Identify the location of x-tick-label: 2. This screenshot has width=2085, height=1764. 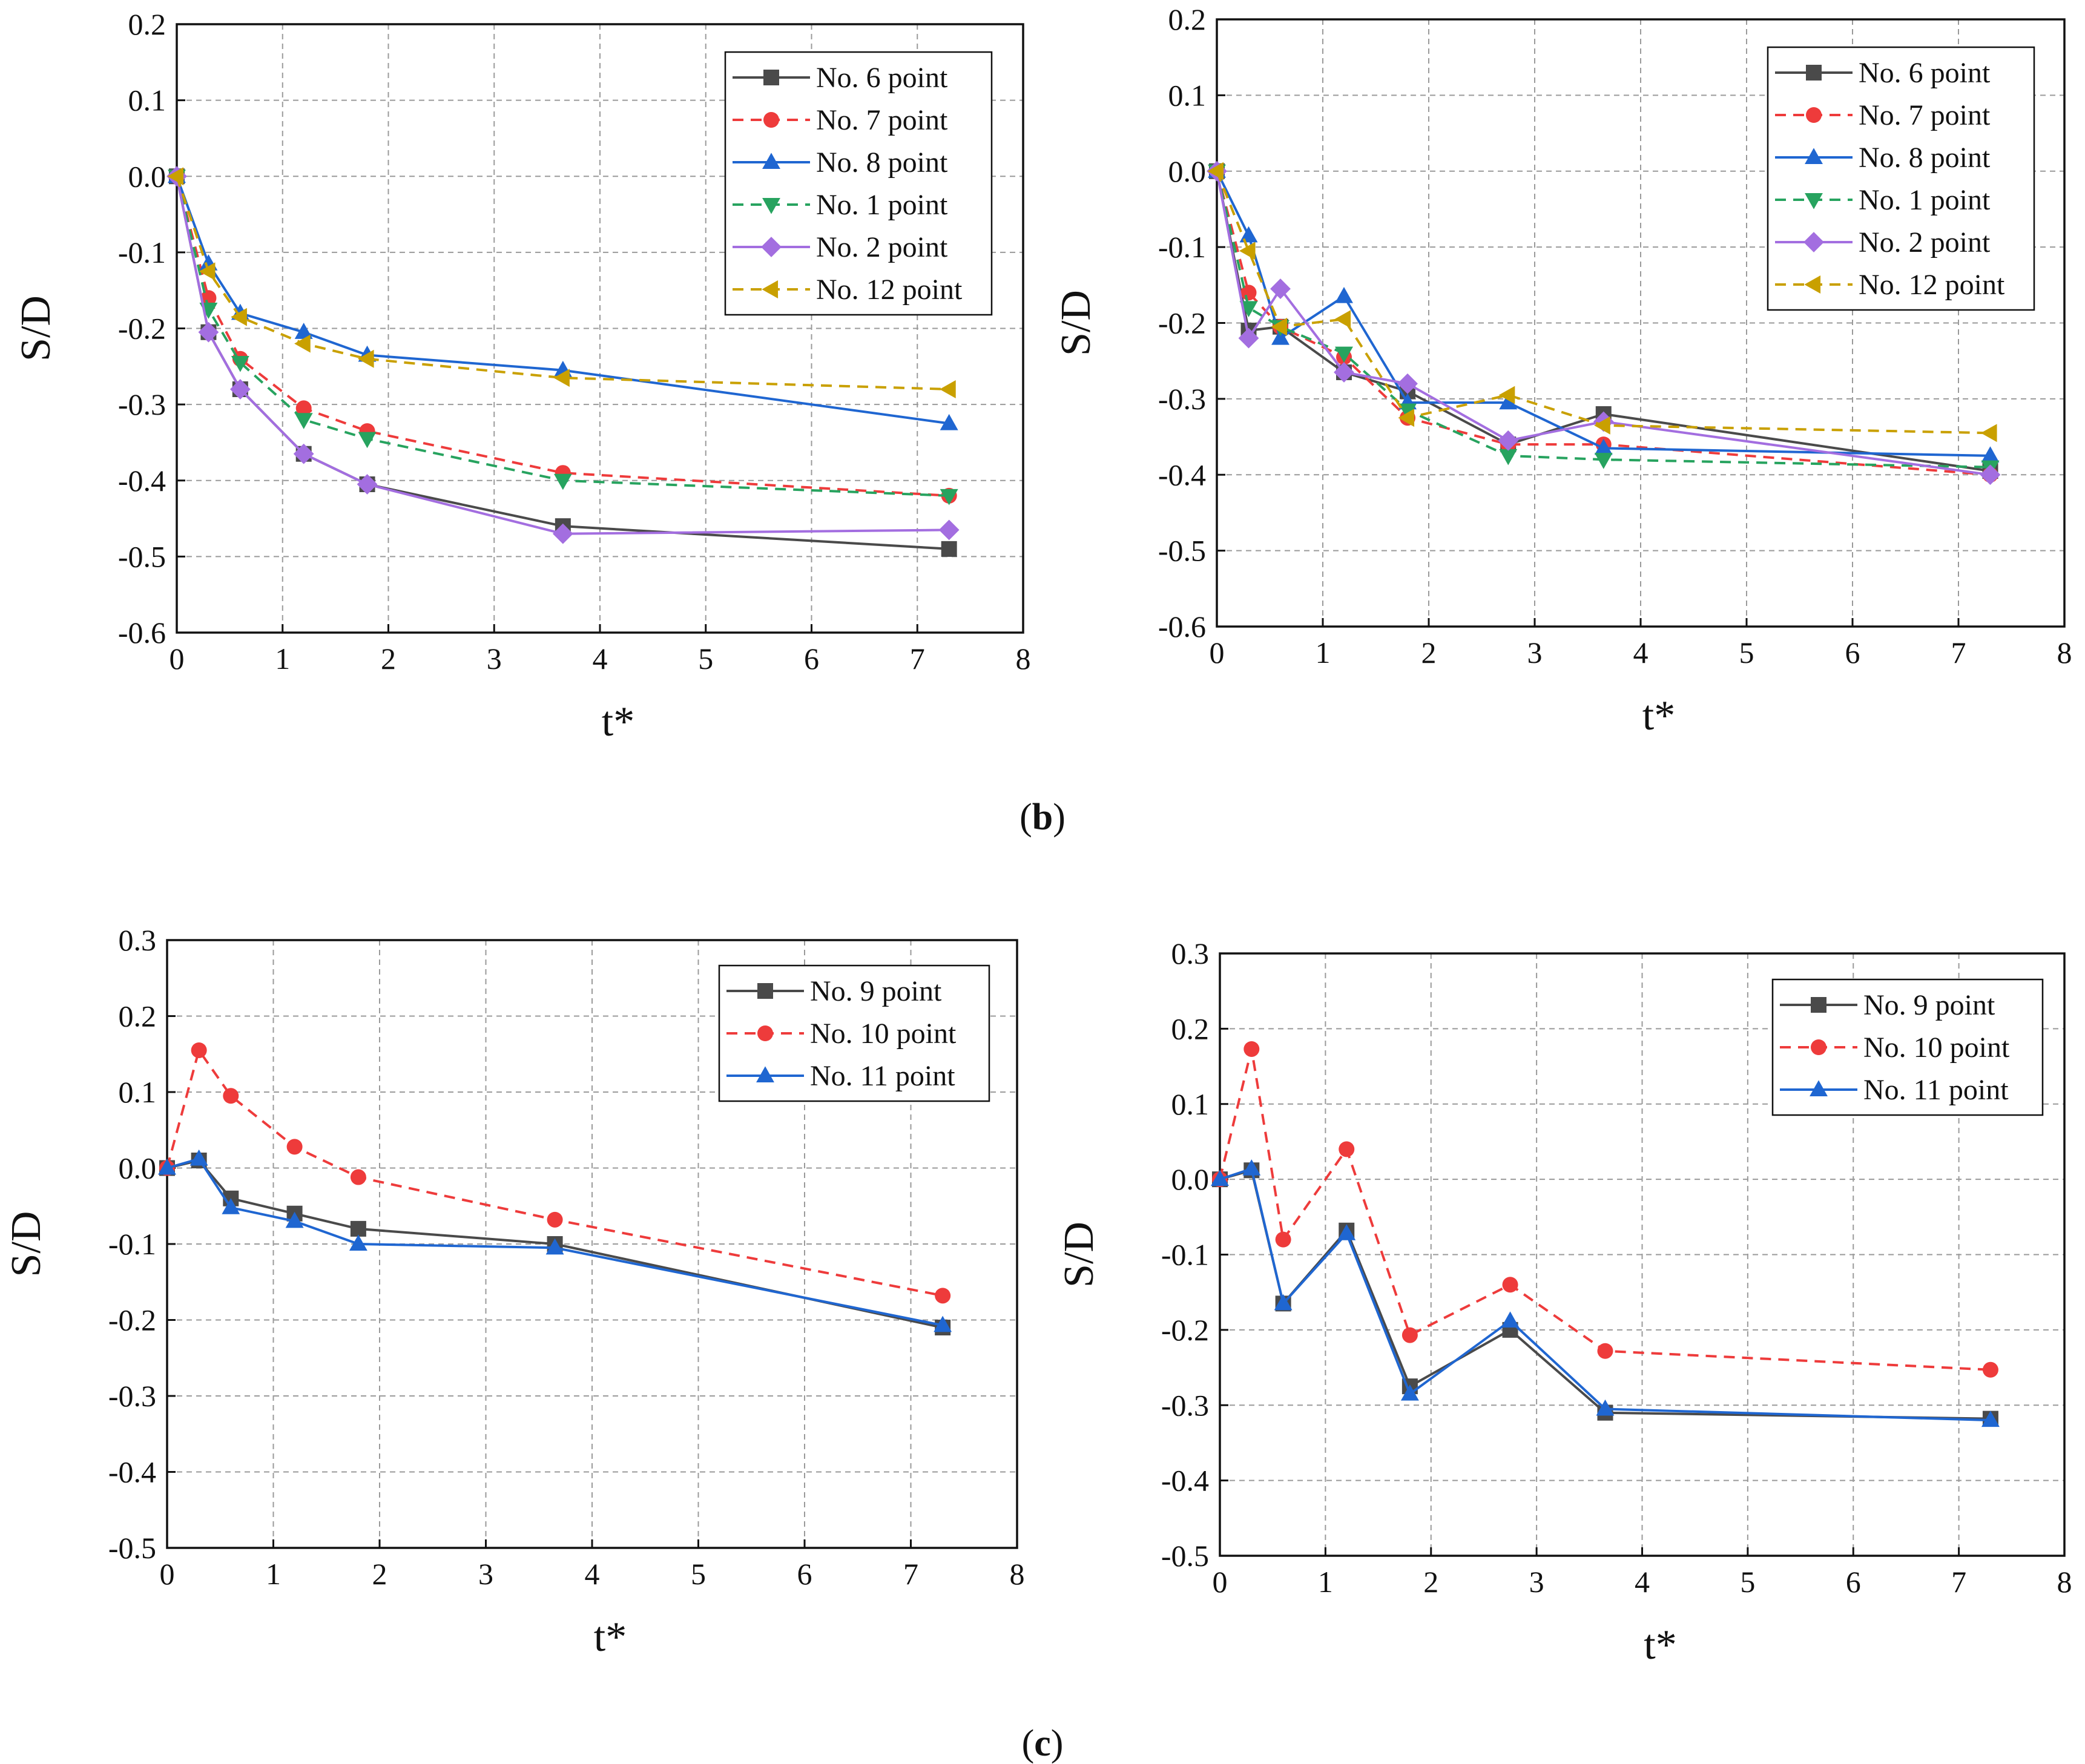
(379, 1574).